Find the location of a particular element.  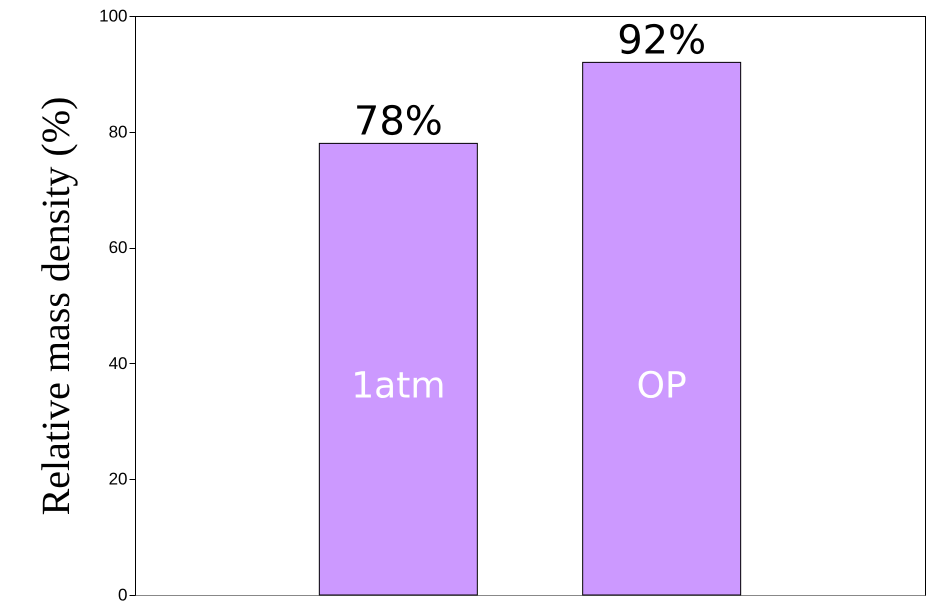

data-label: 78% is located at coordinates (398, 121).